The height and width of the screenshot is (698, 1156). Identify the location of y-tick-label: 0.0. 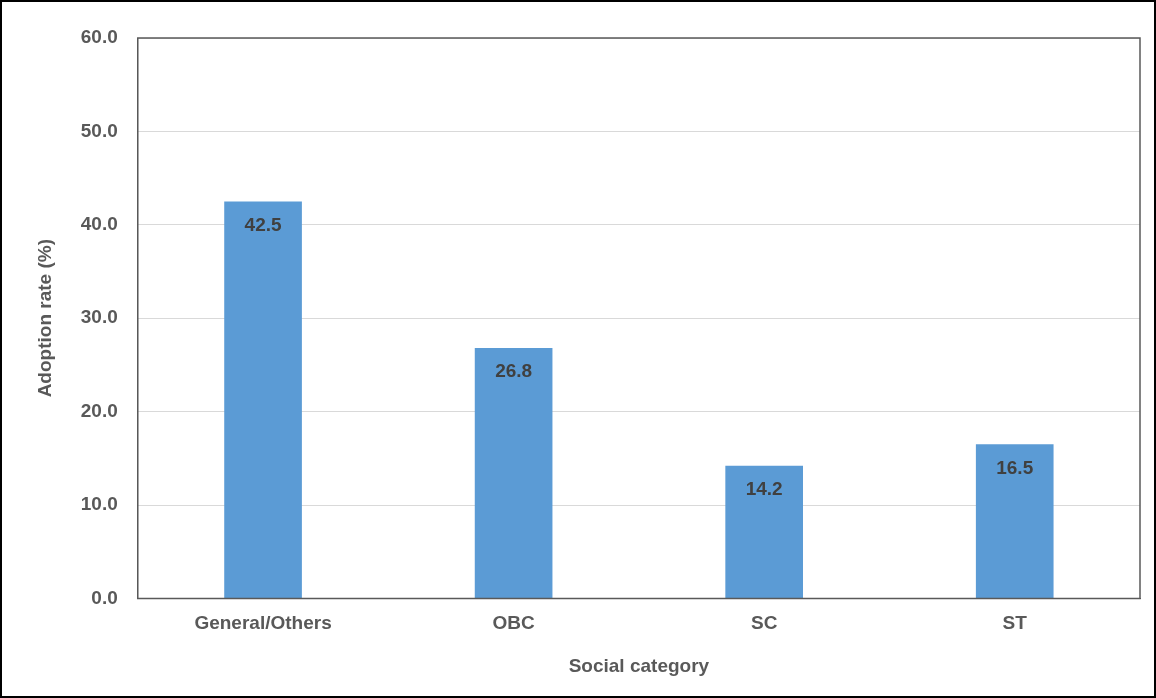
(104, 597).